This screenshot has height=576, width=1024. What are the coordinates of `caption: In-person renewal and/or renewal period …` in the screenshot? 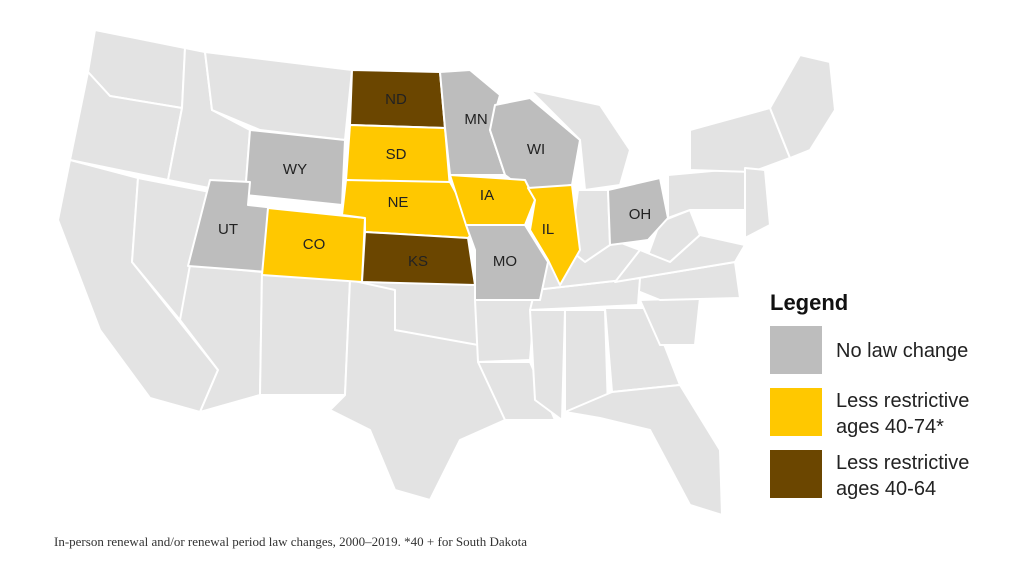 It's located at (291, 541).